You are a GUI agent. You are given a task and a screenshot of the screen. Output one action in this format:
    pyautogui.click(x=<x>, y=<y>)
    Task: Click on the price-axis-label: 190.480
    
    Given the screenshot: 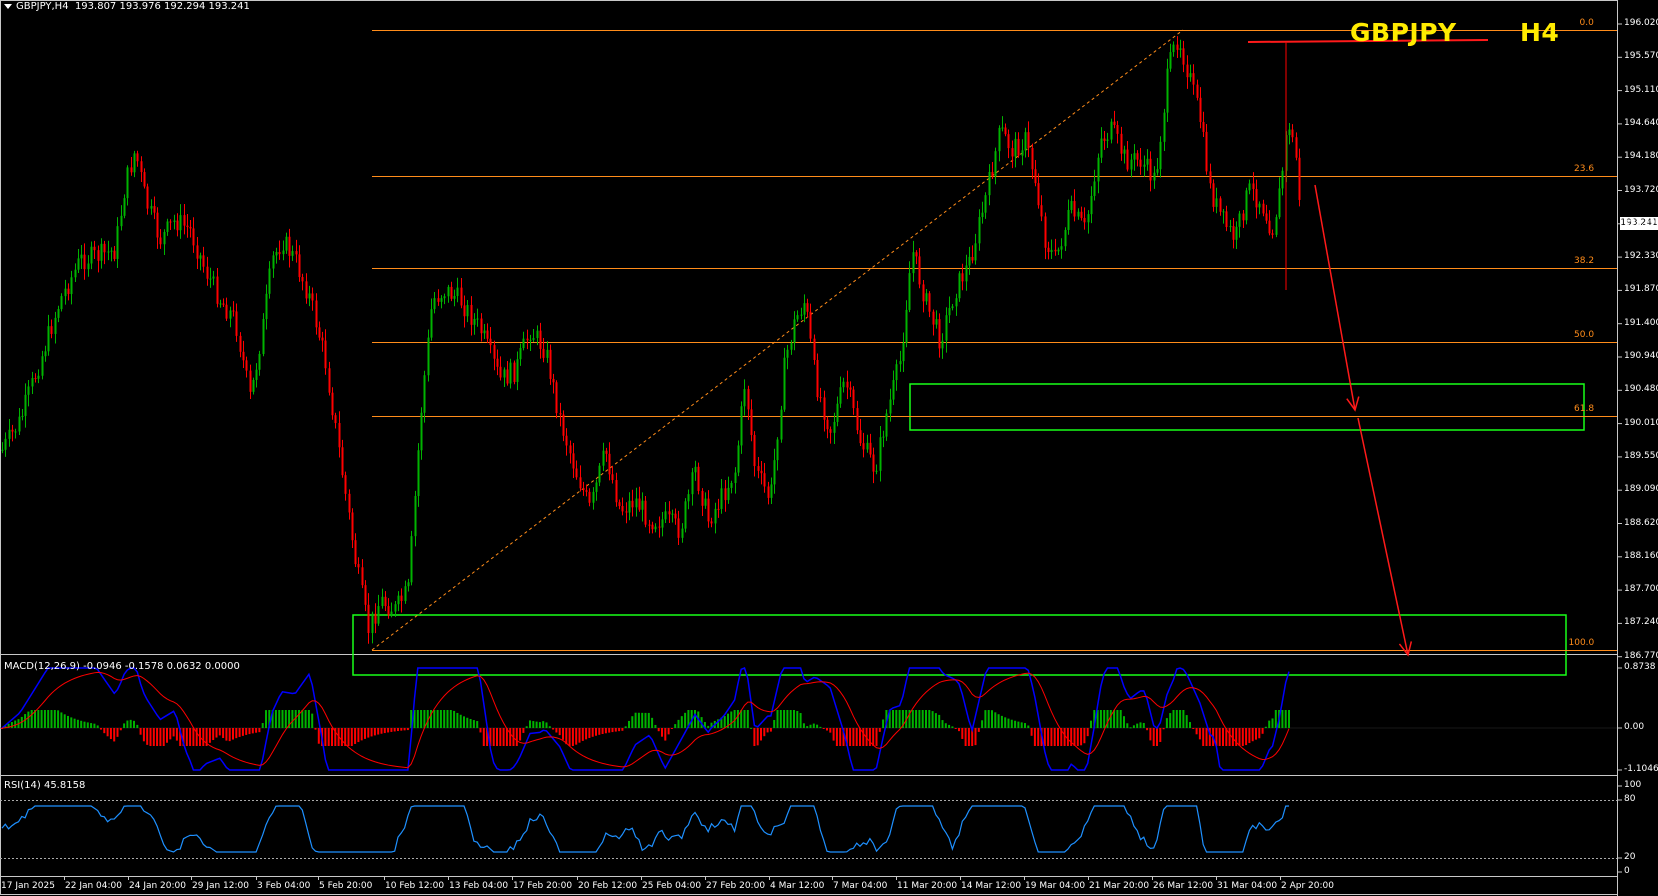 What is the action you would take?
    pyautogui.click(x=1641, y=389)
    